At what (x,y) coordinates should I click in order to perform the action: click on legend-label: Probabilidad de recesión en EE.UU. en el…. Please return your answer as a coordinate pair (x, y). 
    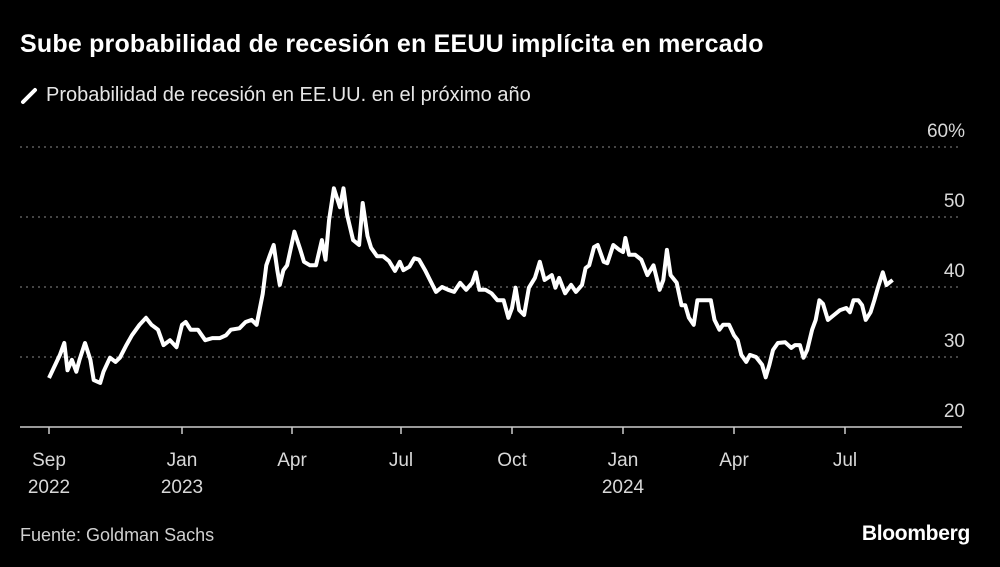
    Looking at the image, I should click on (288, 95).